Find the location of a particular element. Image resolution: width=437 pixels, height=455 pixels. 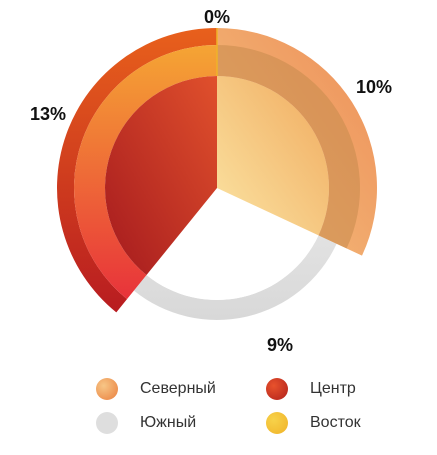

legend-label-south: Южный is located at coordinates (168, 422).